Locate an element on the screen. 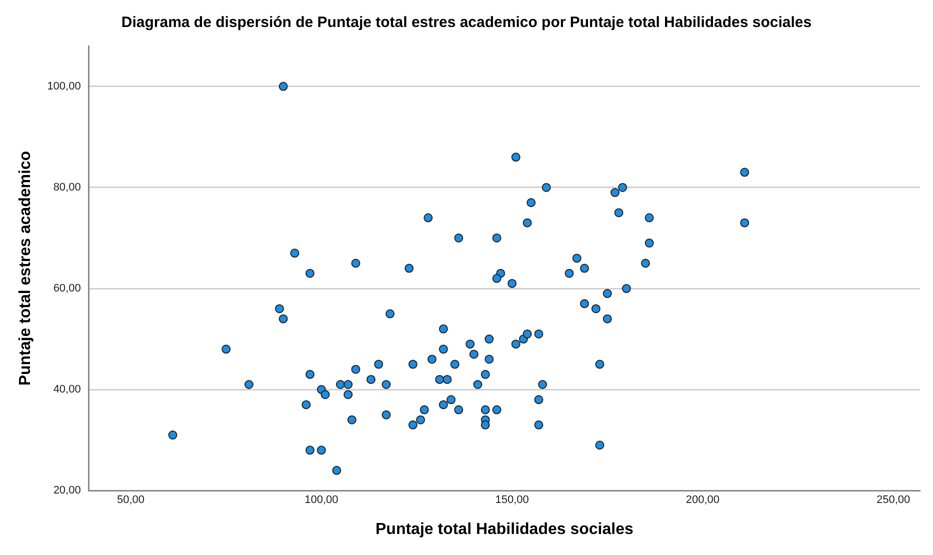  y-tick-label: 60,00 is located at coordinates (67, 288).